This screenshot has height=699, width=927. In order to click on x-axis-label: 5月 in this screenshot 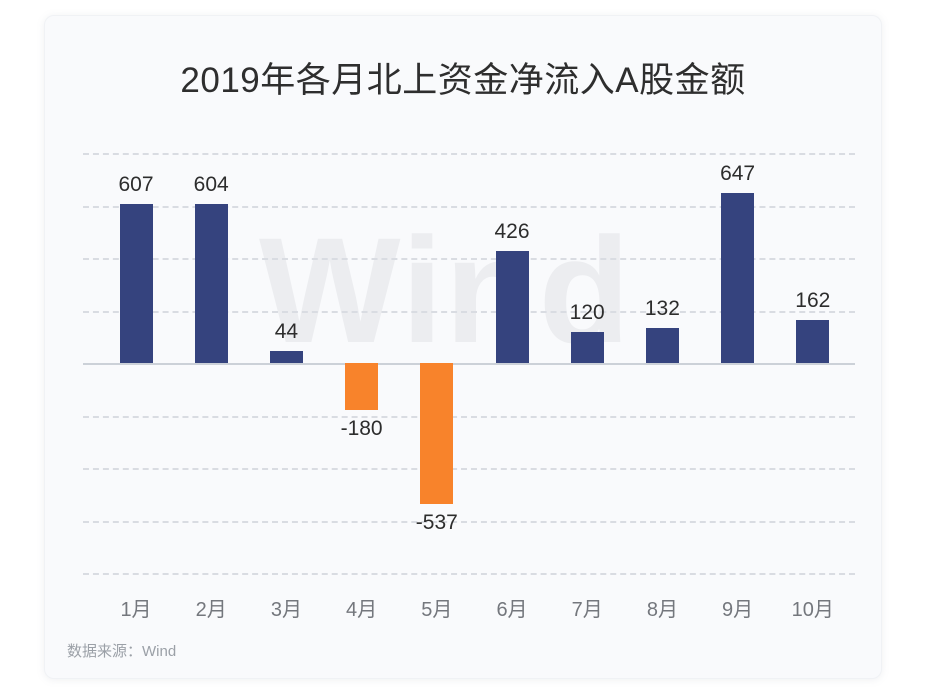, I will do `click(437, 610)`.